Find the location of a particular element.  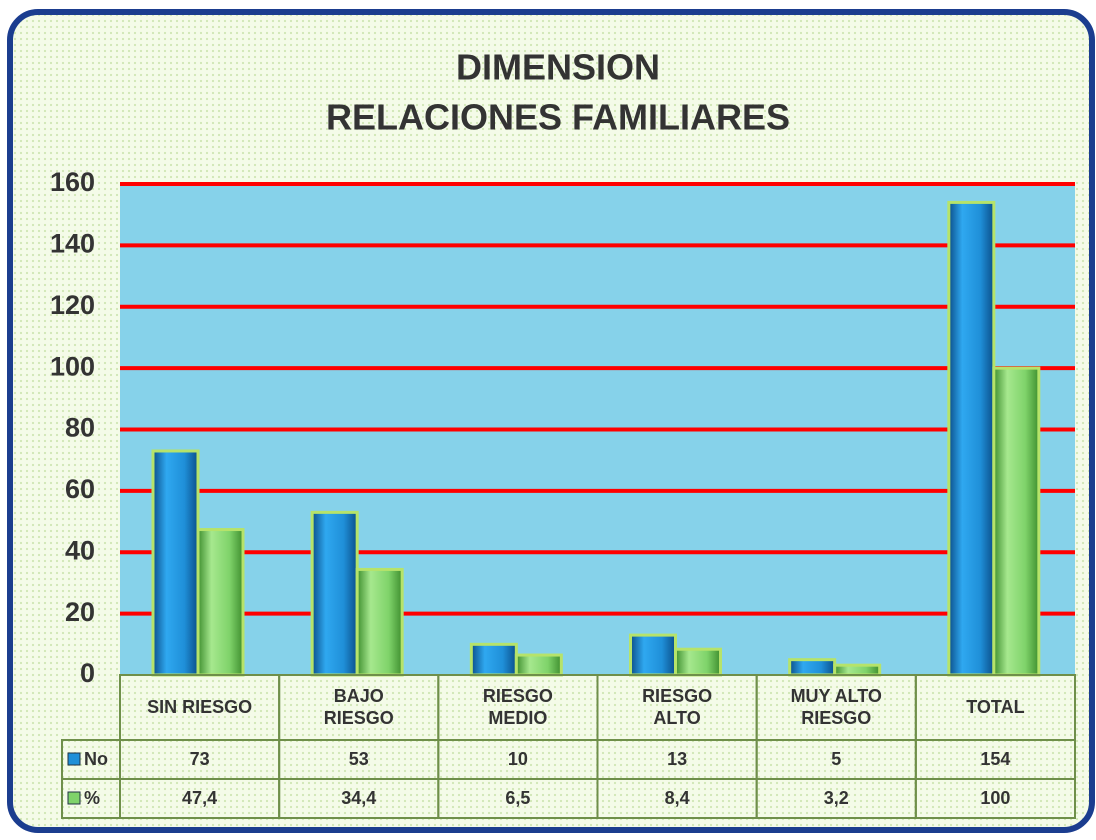

x-tick-label: TOTAL is located at coordinates (995, 706).